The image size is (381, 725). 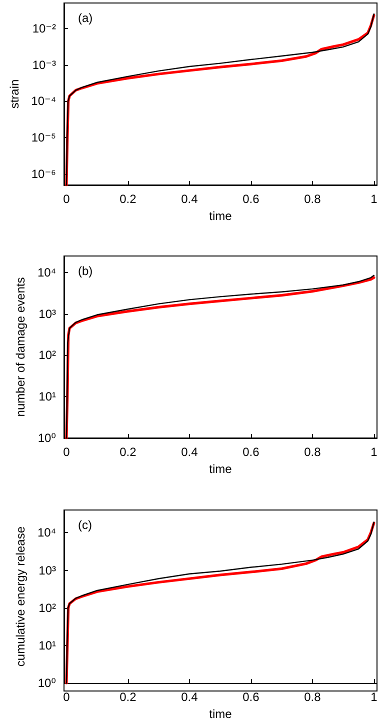 I want to click on y-axis-title: number of damage events, so click(x=21, y=347).